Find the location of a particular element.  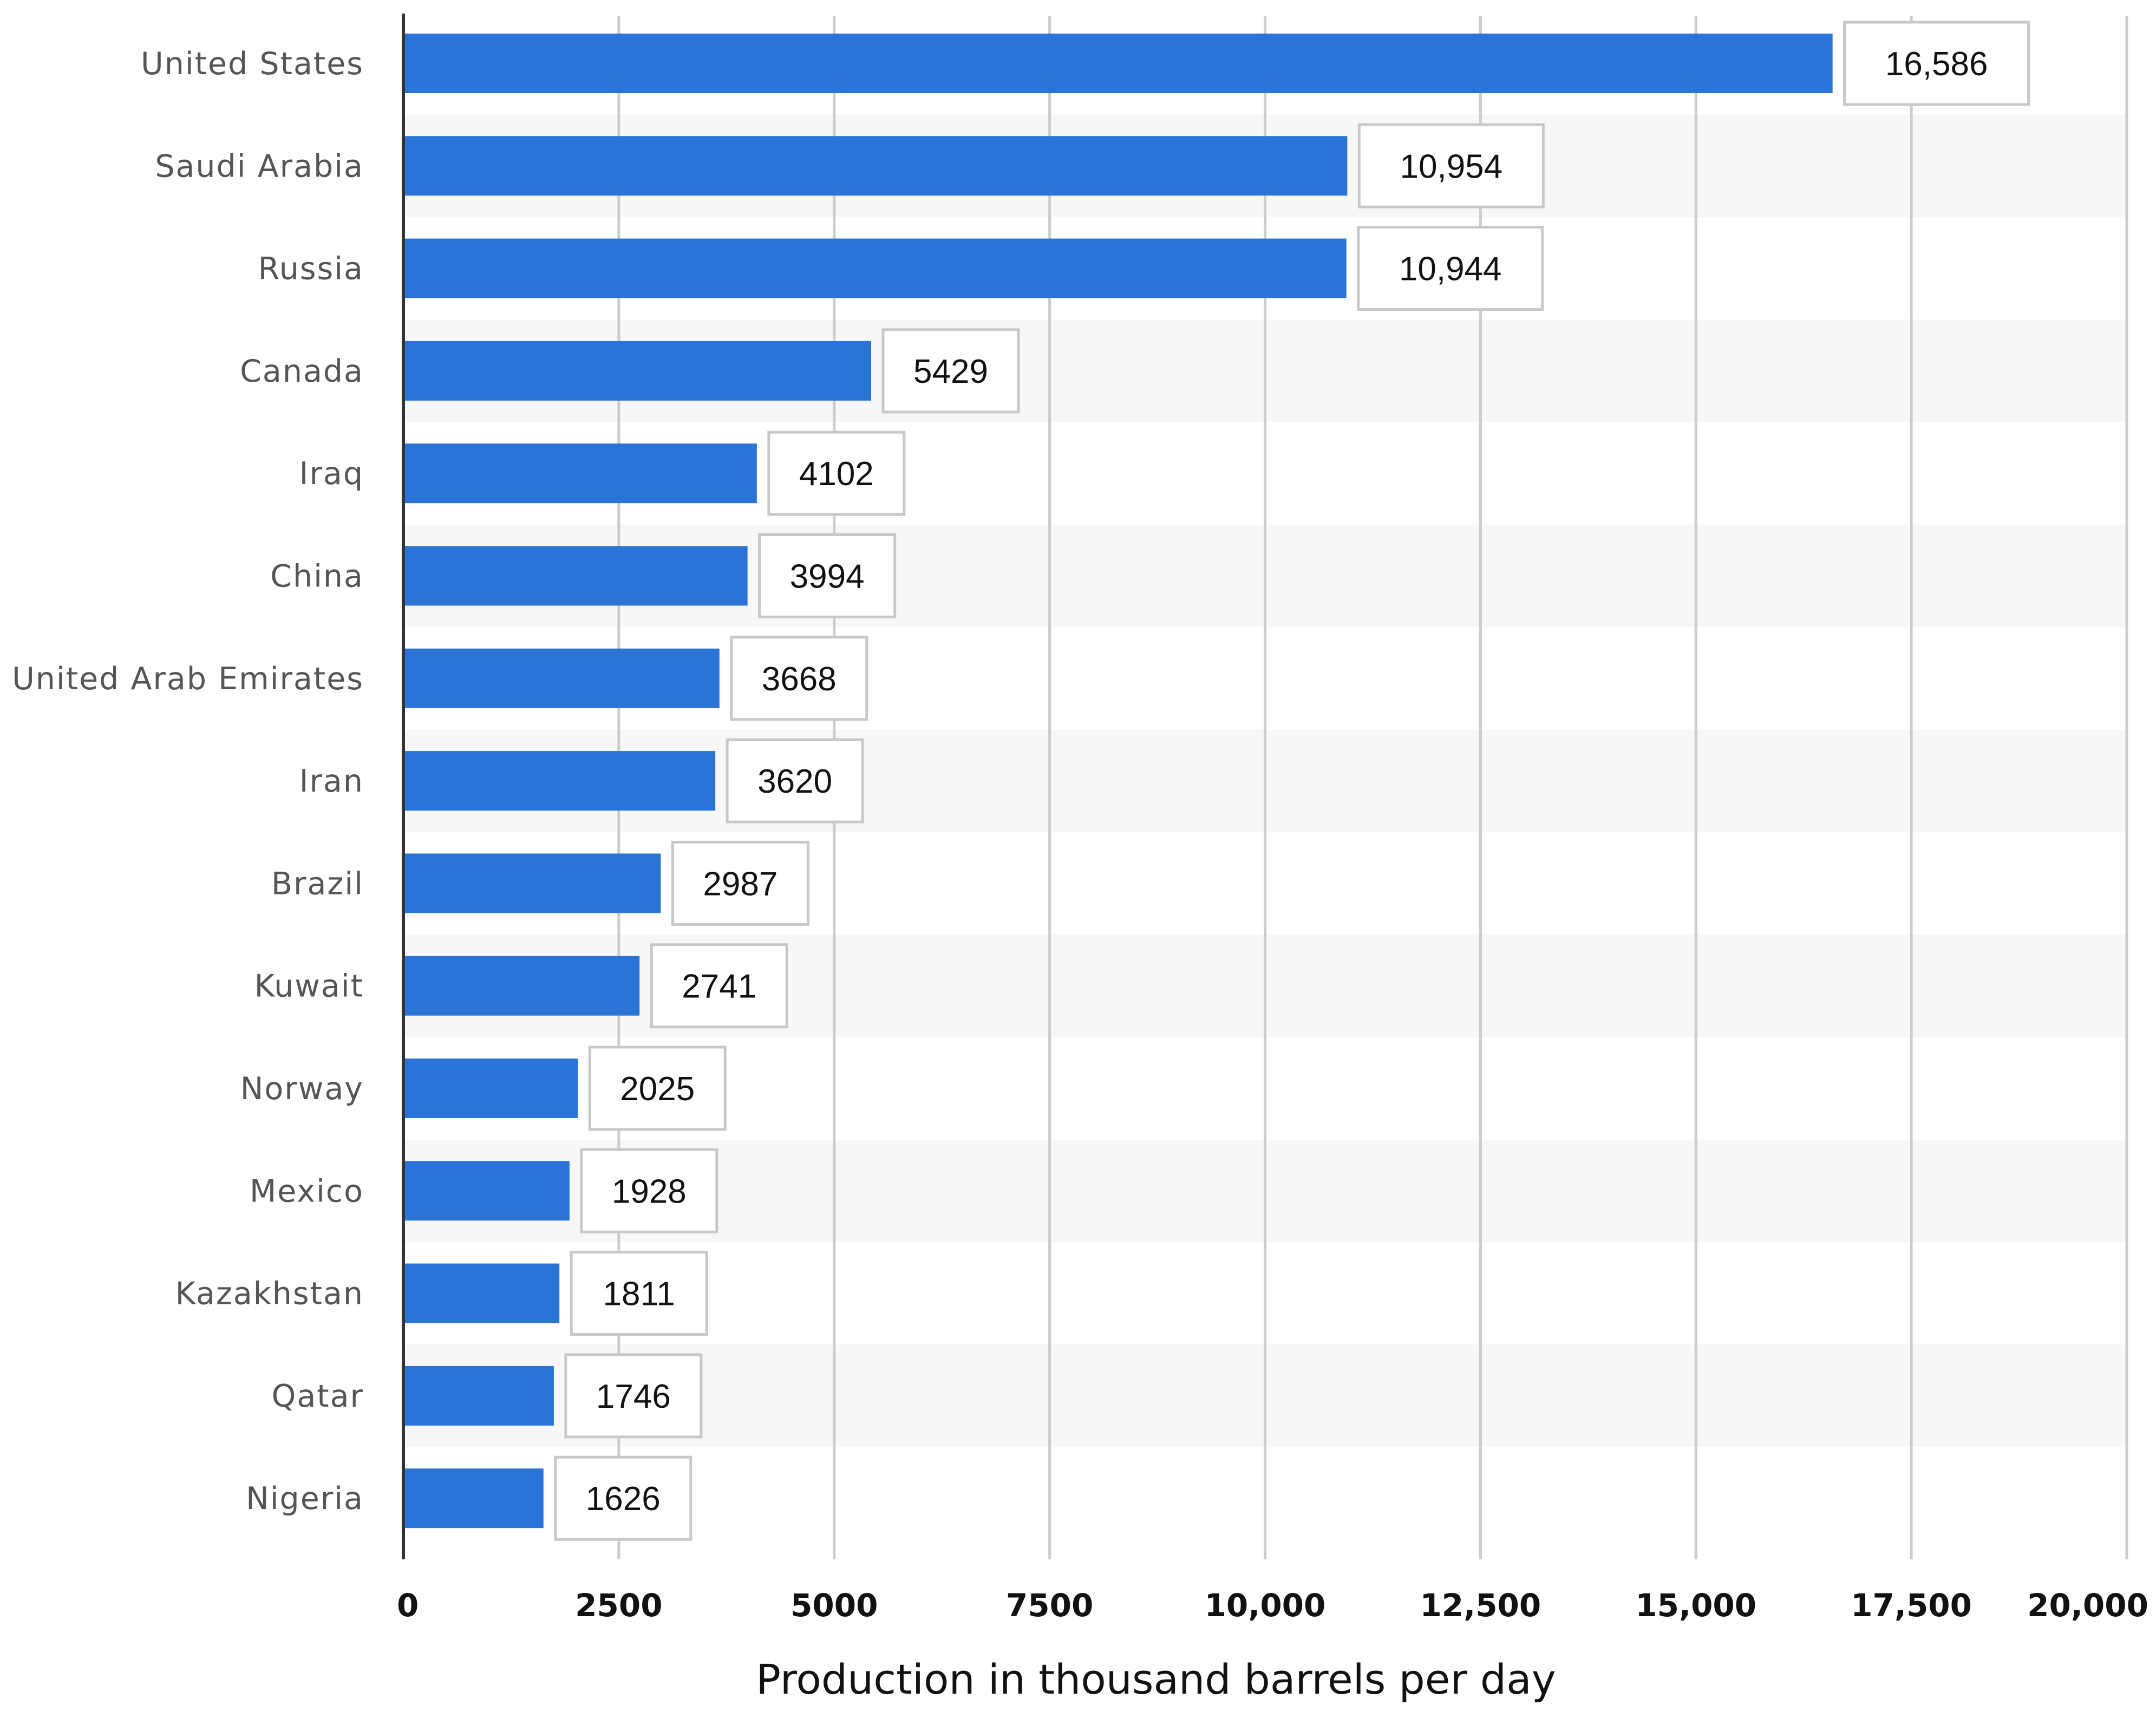

category-label: China is located at coordinates (317, 577).